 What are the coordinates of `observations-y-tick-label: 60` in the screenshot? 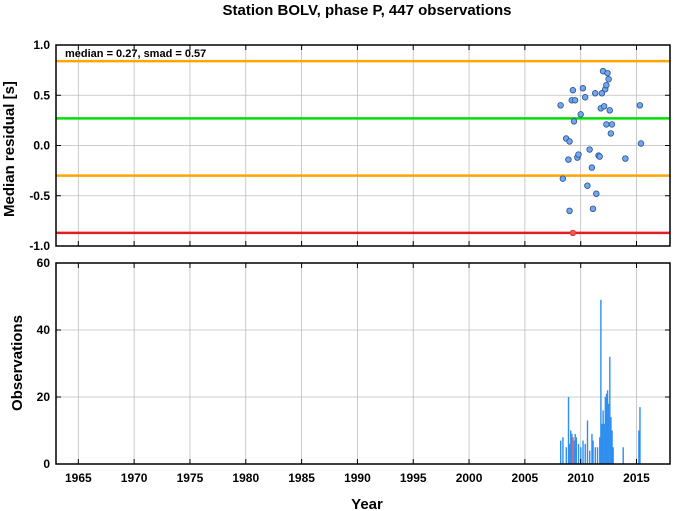 It's located at (44, 263).